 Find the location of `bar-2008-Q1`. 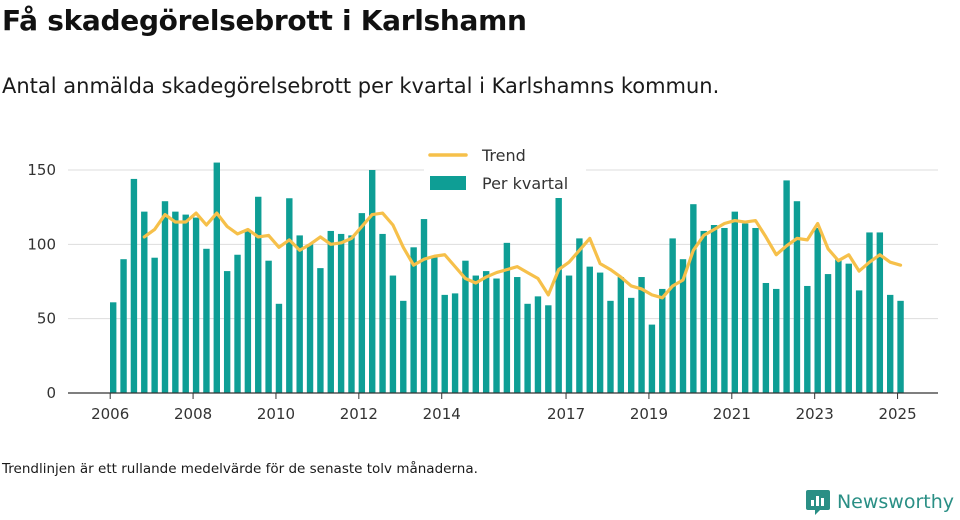

bar-2008-Q1 is located at coordinates (196, 305).